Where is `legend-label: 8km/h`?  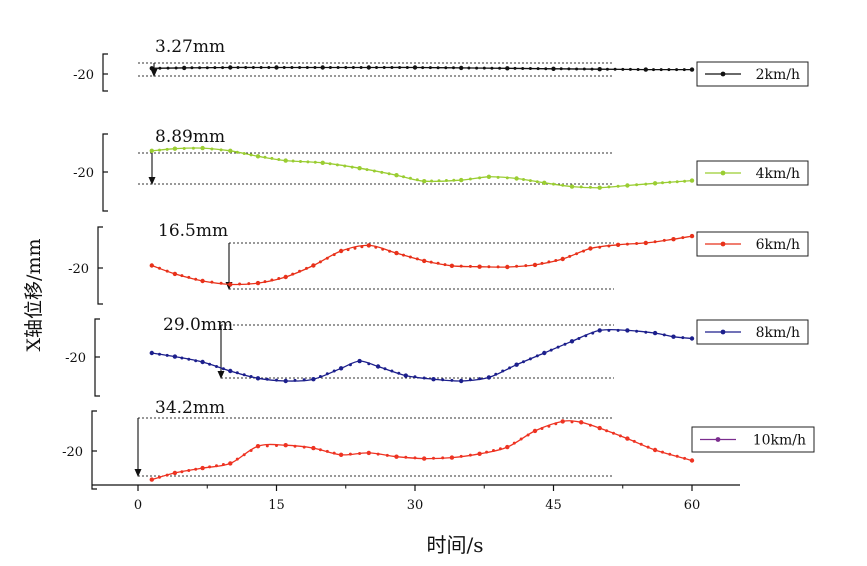
legend-label: 8km/h is located at coordinates (778, 333).